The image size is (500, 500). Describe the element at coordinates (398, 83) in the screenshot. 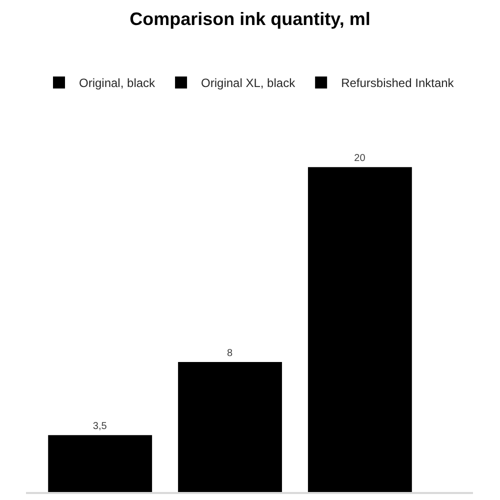

I see `legend-label: Refursbished Inktank` at that location.